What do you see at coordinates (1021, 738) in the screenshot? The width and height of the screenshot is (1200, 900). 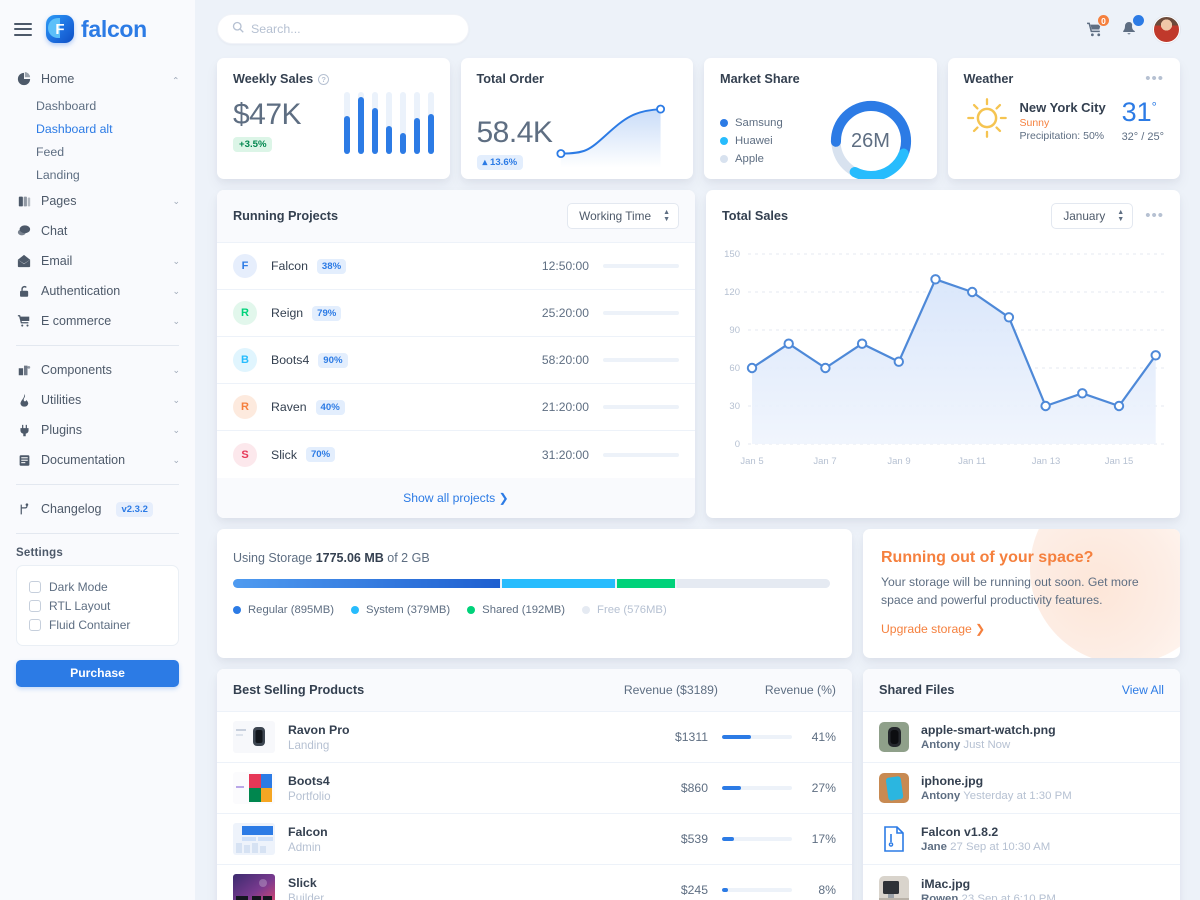 I see `list-item: apple-smart-watch.png Antony Just Now` at bounding box center [1021, 738].